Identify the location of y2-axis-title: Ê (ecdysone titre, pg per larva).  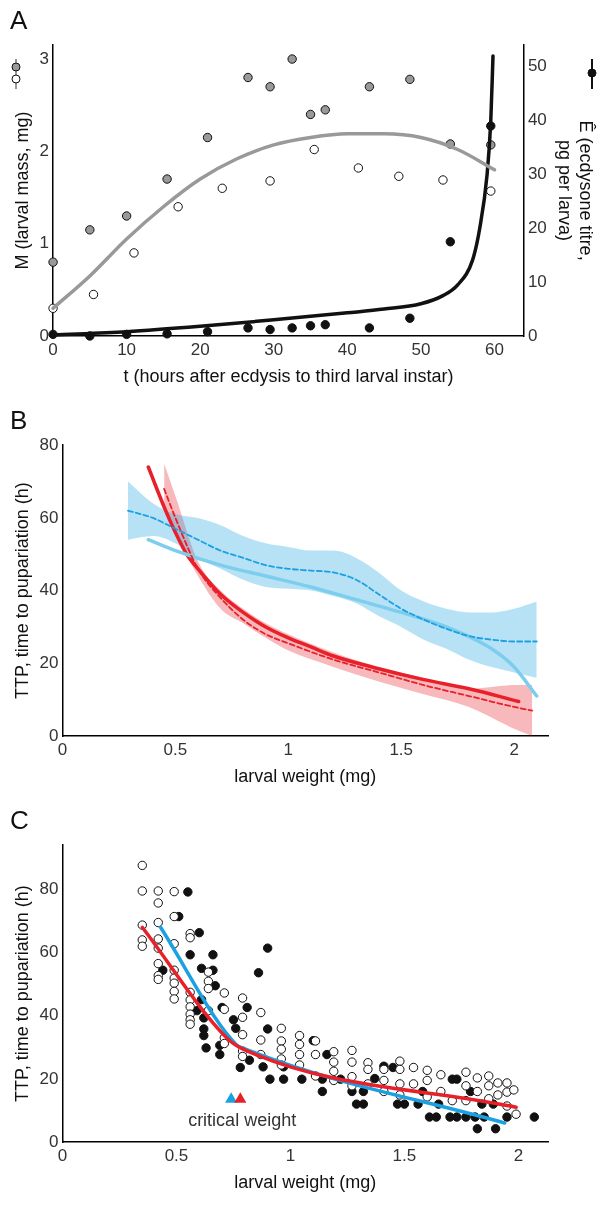
(575, 190).